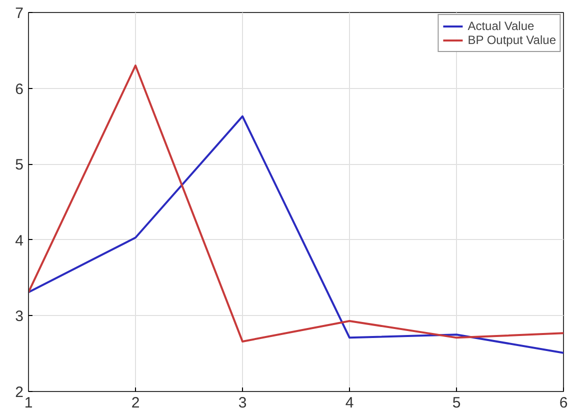  Describe the element at coordinates (501, 26) in the screenshot. I see `legend-label: Actual Value` at that location.